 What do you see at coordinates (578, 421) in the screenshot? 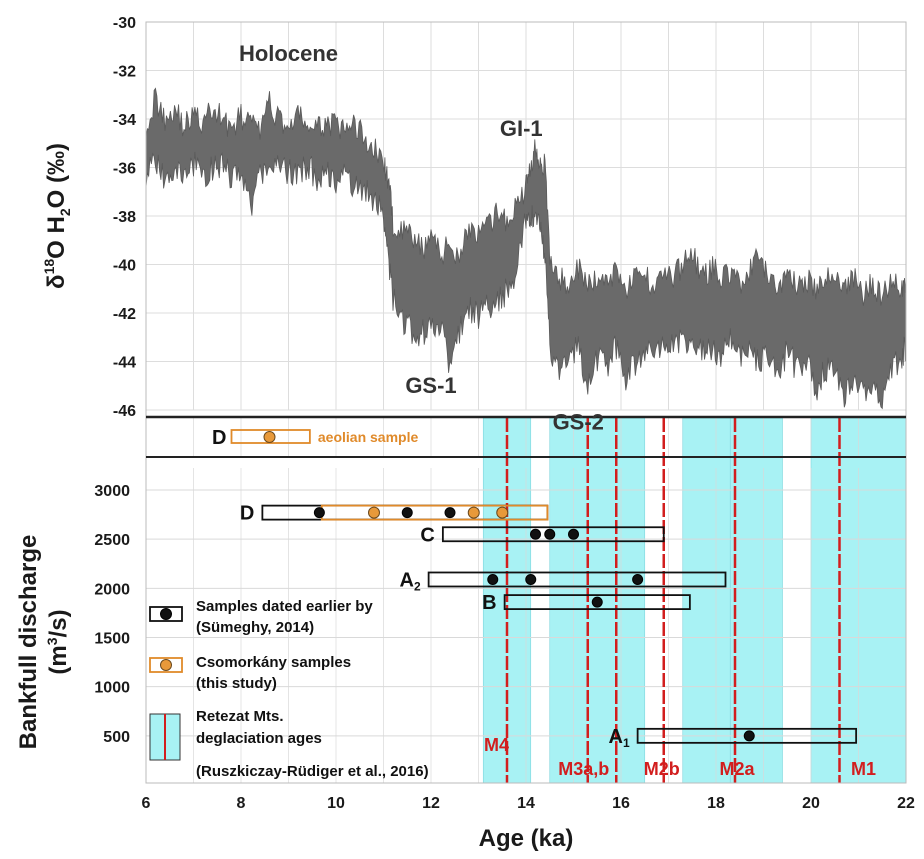
I see `event-label: GS-2` at bounding box center [578, 421].